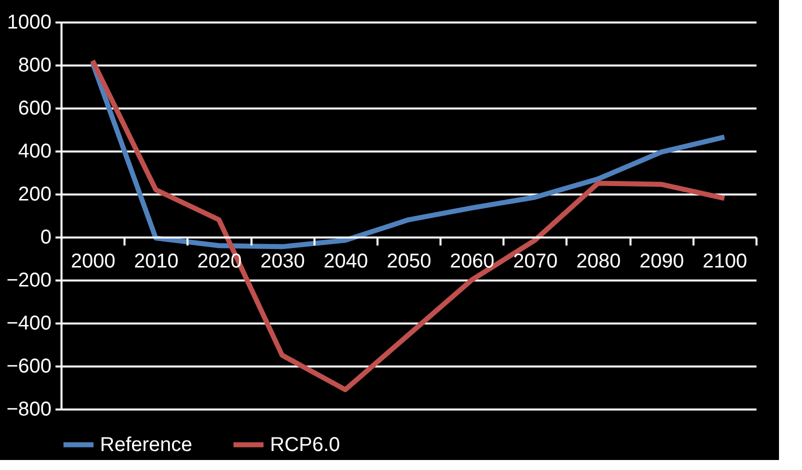 This screenshot has height=470, width=802. I want to click on x-tick-label: 2060, so click(472, 261).